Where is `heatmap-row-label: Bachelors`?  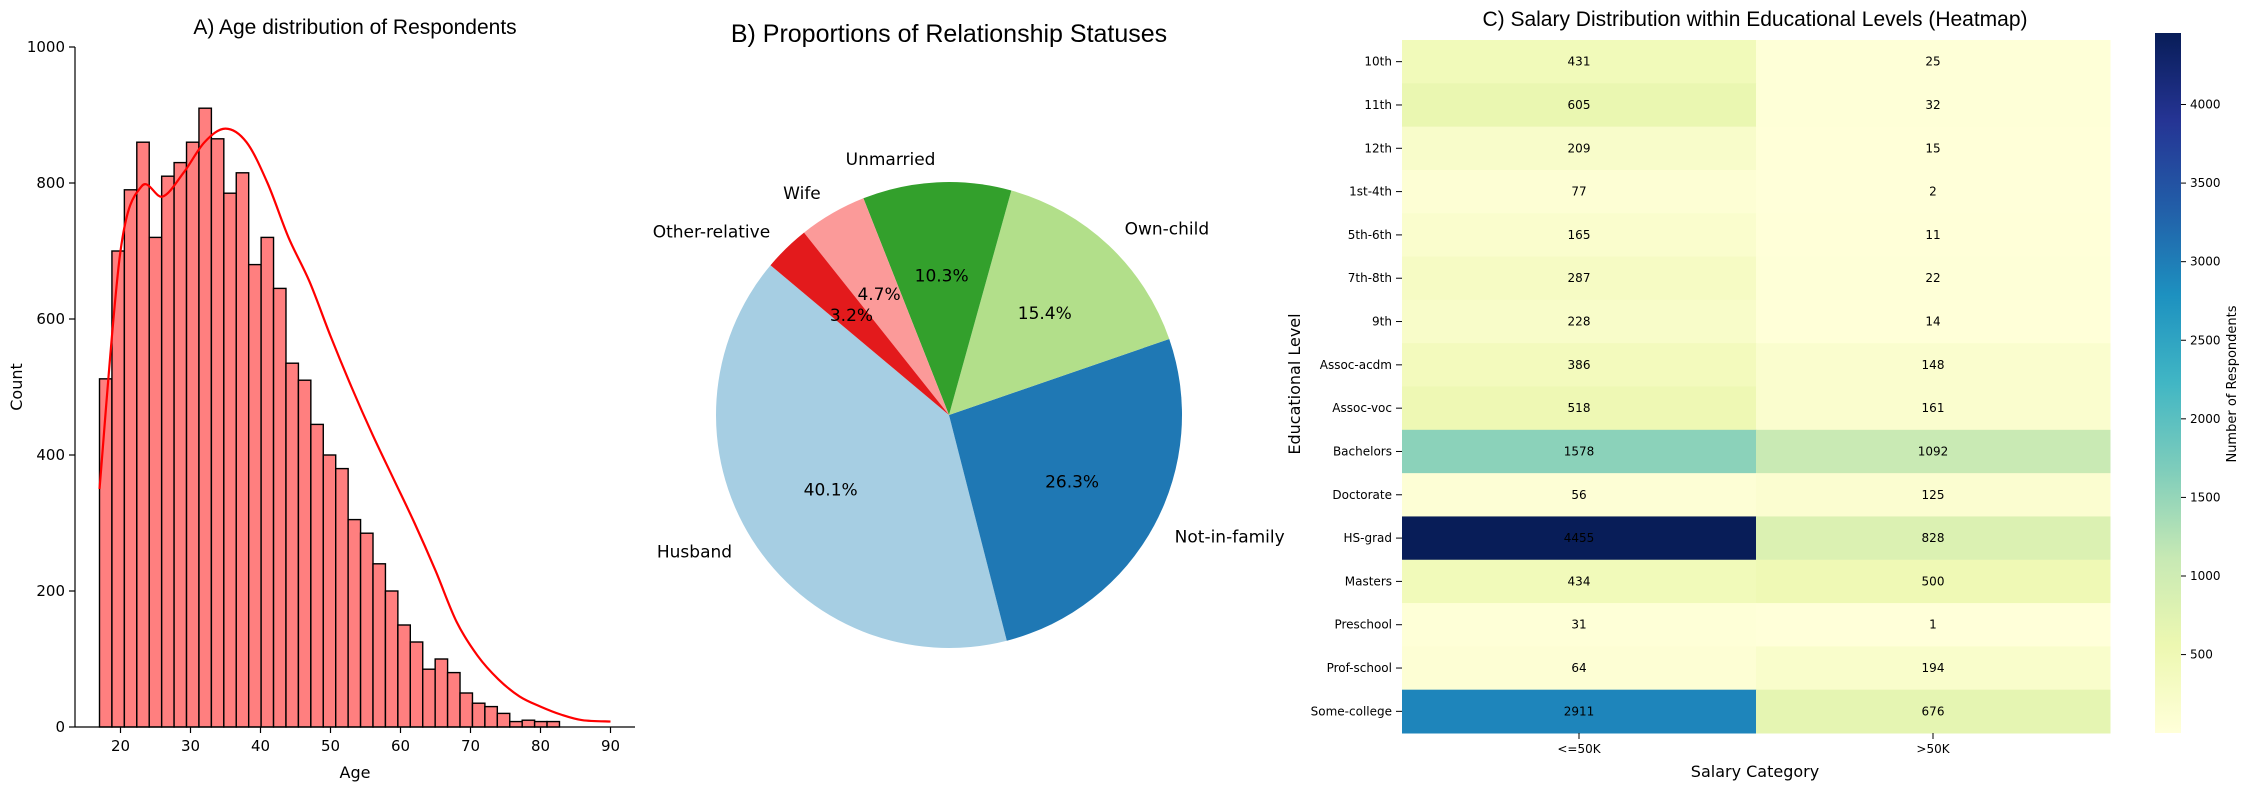 heatmap-row-label: Bachelors is located at coordinates (1362, 451).